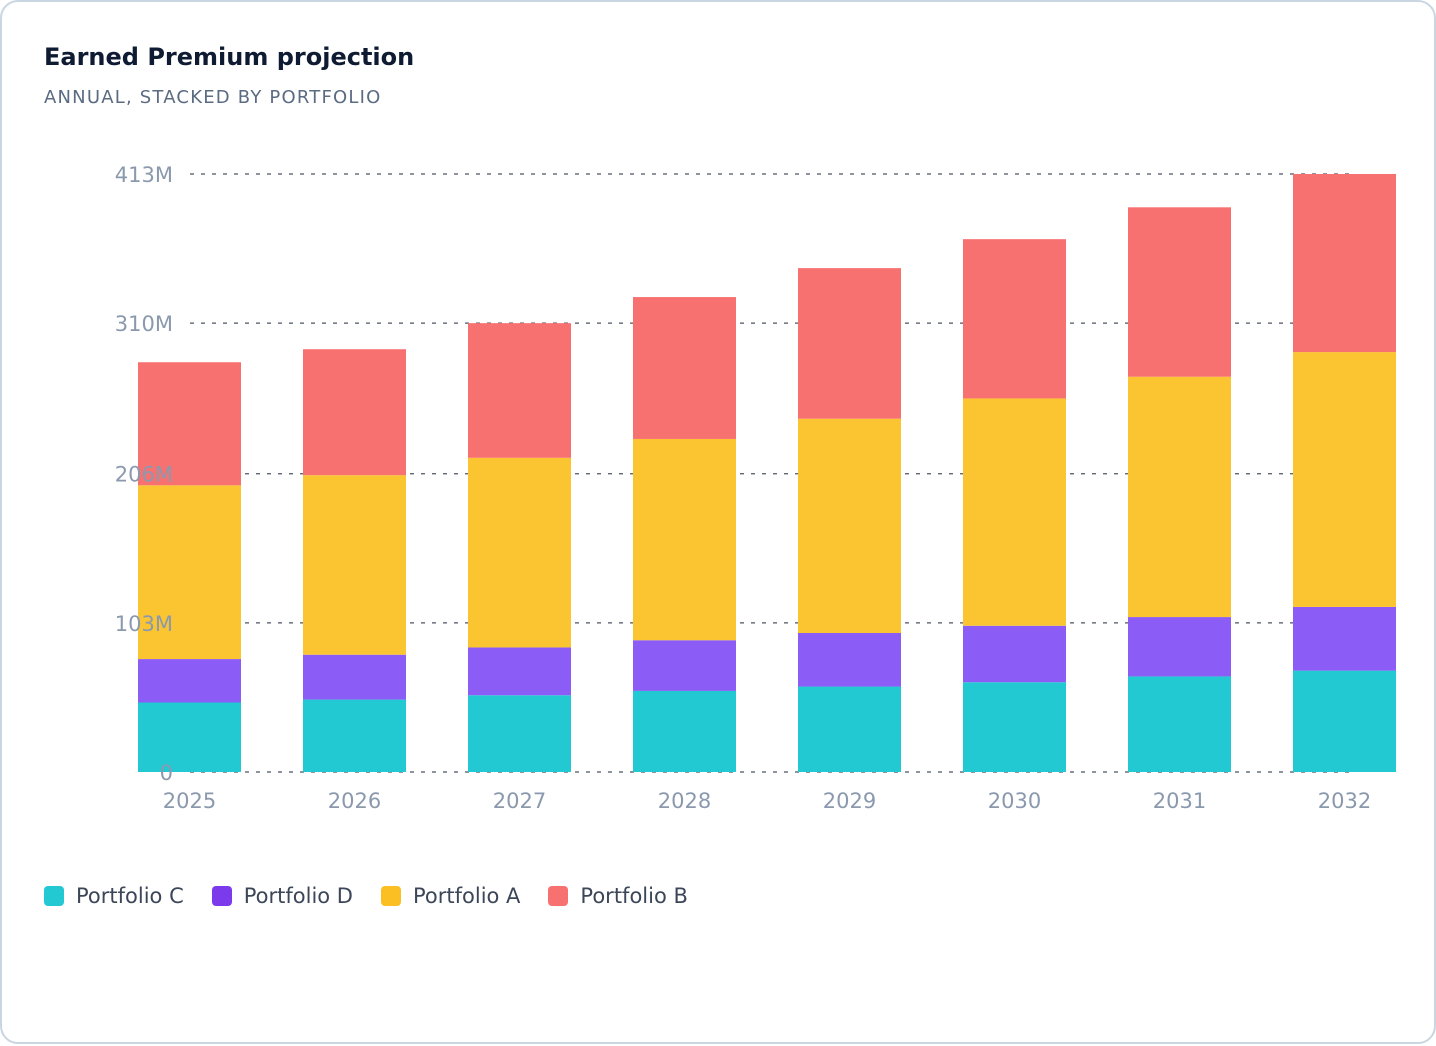  What do you see at coordinates (298, 896) in the screenshot?
I see `legend-label: Portfolio D` at bounding box center [298, 896].